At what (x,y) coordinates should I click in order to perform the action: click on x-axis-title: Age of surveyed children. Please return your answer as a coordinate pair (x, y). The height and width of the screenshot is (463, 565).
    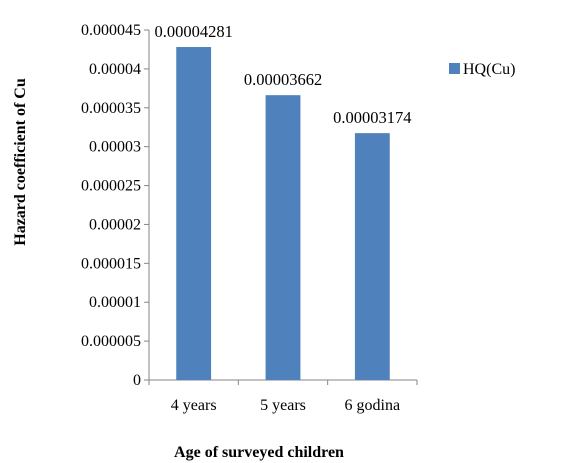
    Looking at the image, I should click on (259, 452).